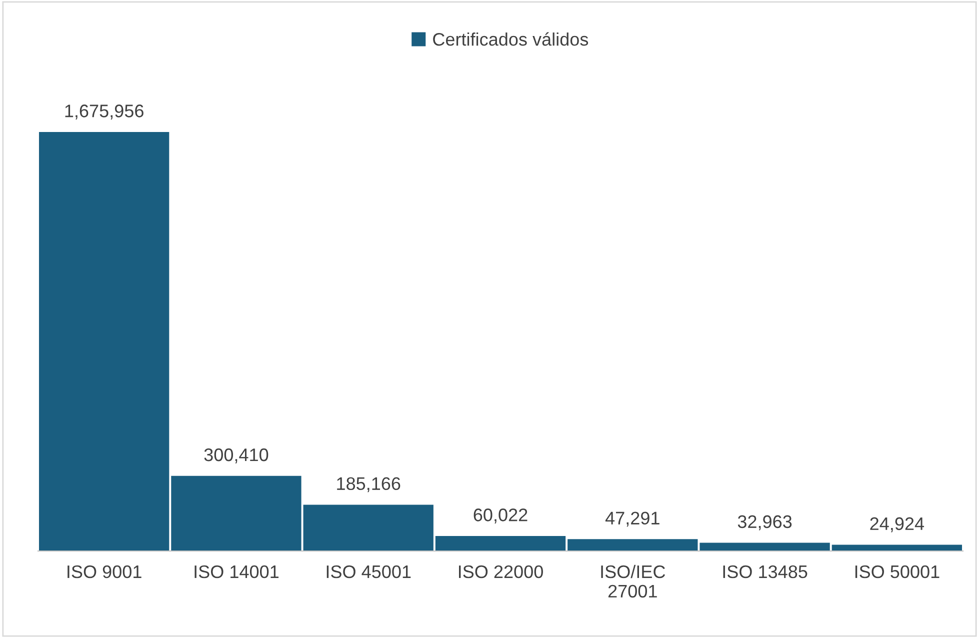  What do you see at coordinates (501, 571) in the screenshot?
I see `x-tick-label: ISO 22000` at bounding box center [501, 571].